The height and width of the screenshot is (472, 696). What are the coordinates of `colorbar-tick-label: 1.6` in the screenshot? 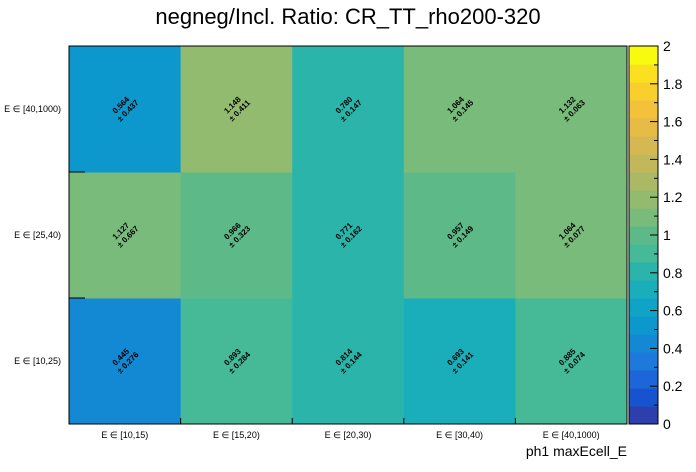 It's located at (673, 122).